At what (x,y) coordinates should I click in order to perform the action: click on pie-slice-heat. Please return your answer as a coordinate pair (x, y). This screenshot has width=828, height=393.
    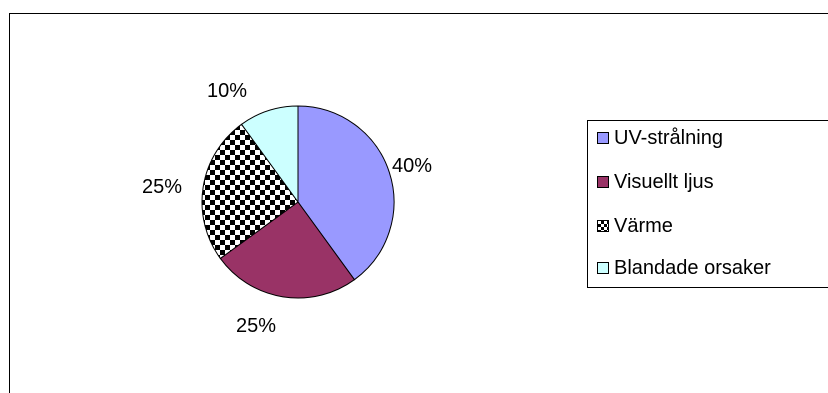
    Looking at the image, I should click on (250, 191).